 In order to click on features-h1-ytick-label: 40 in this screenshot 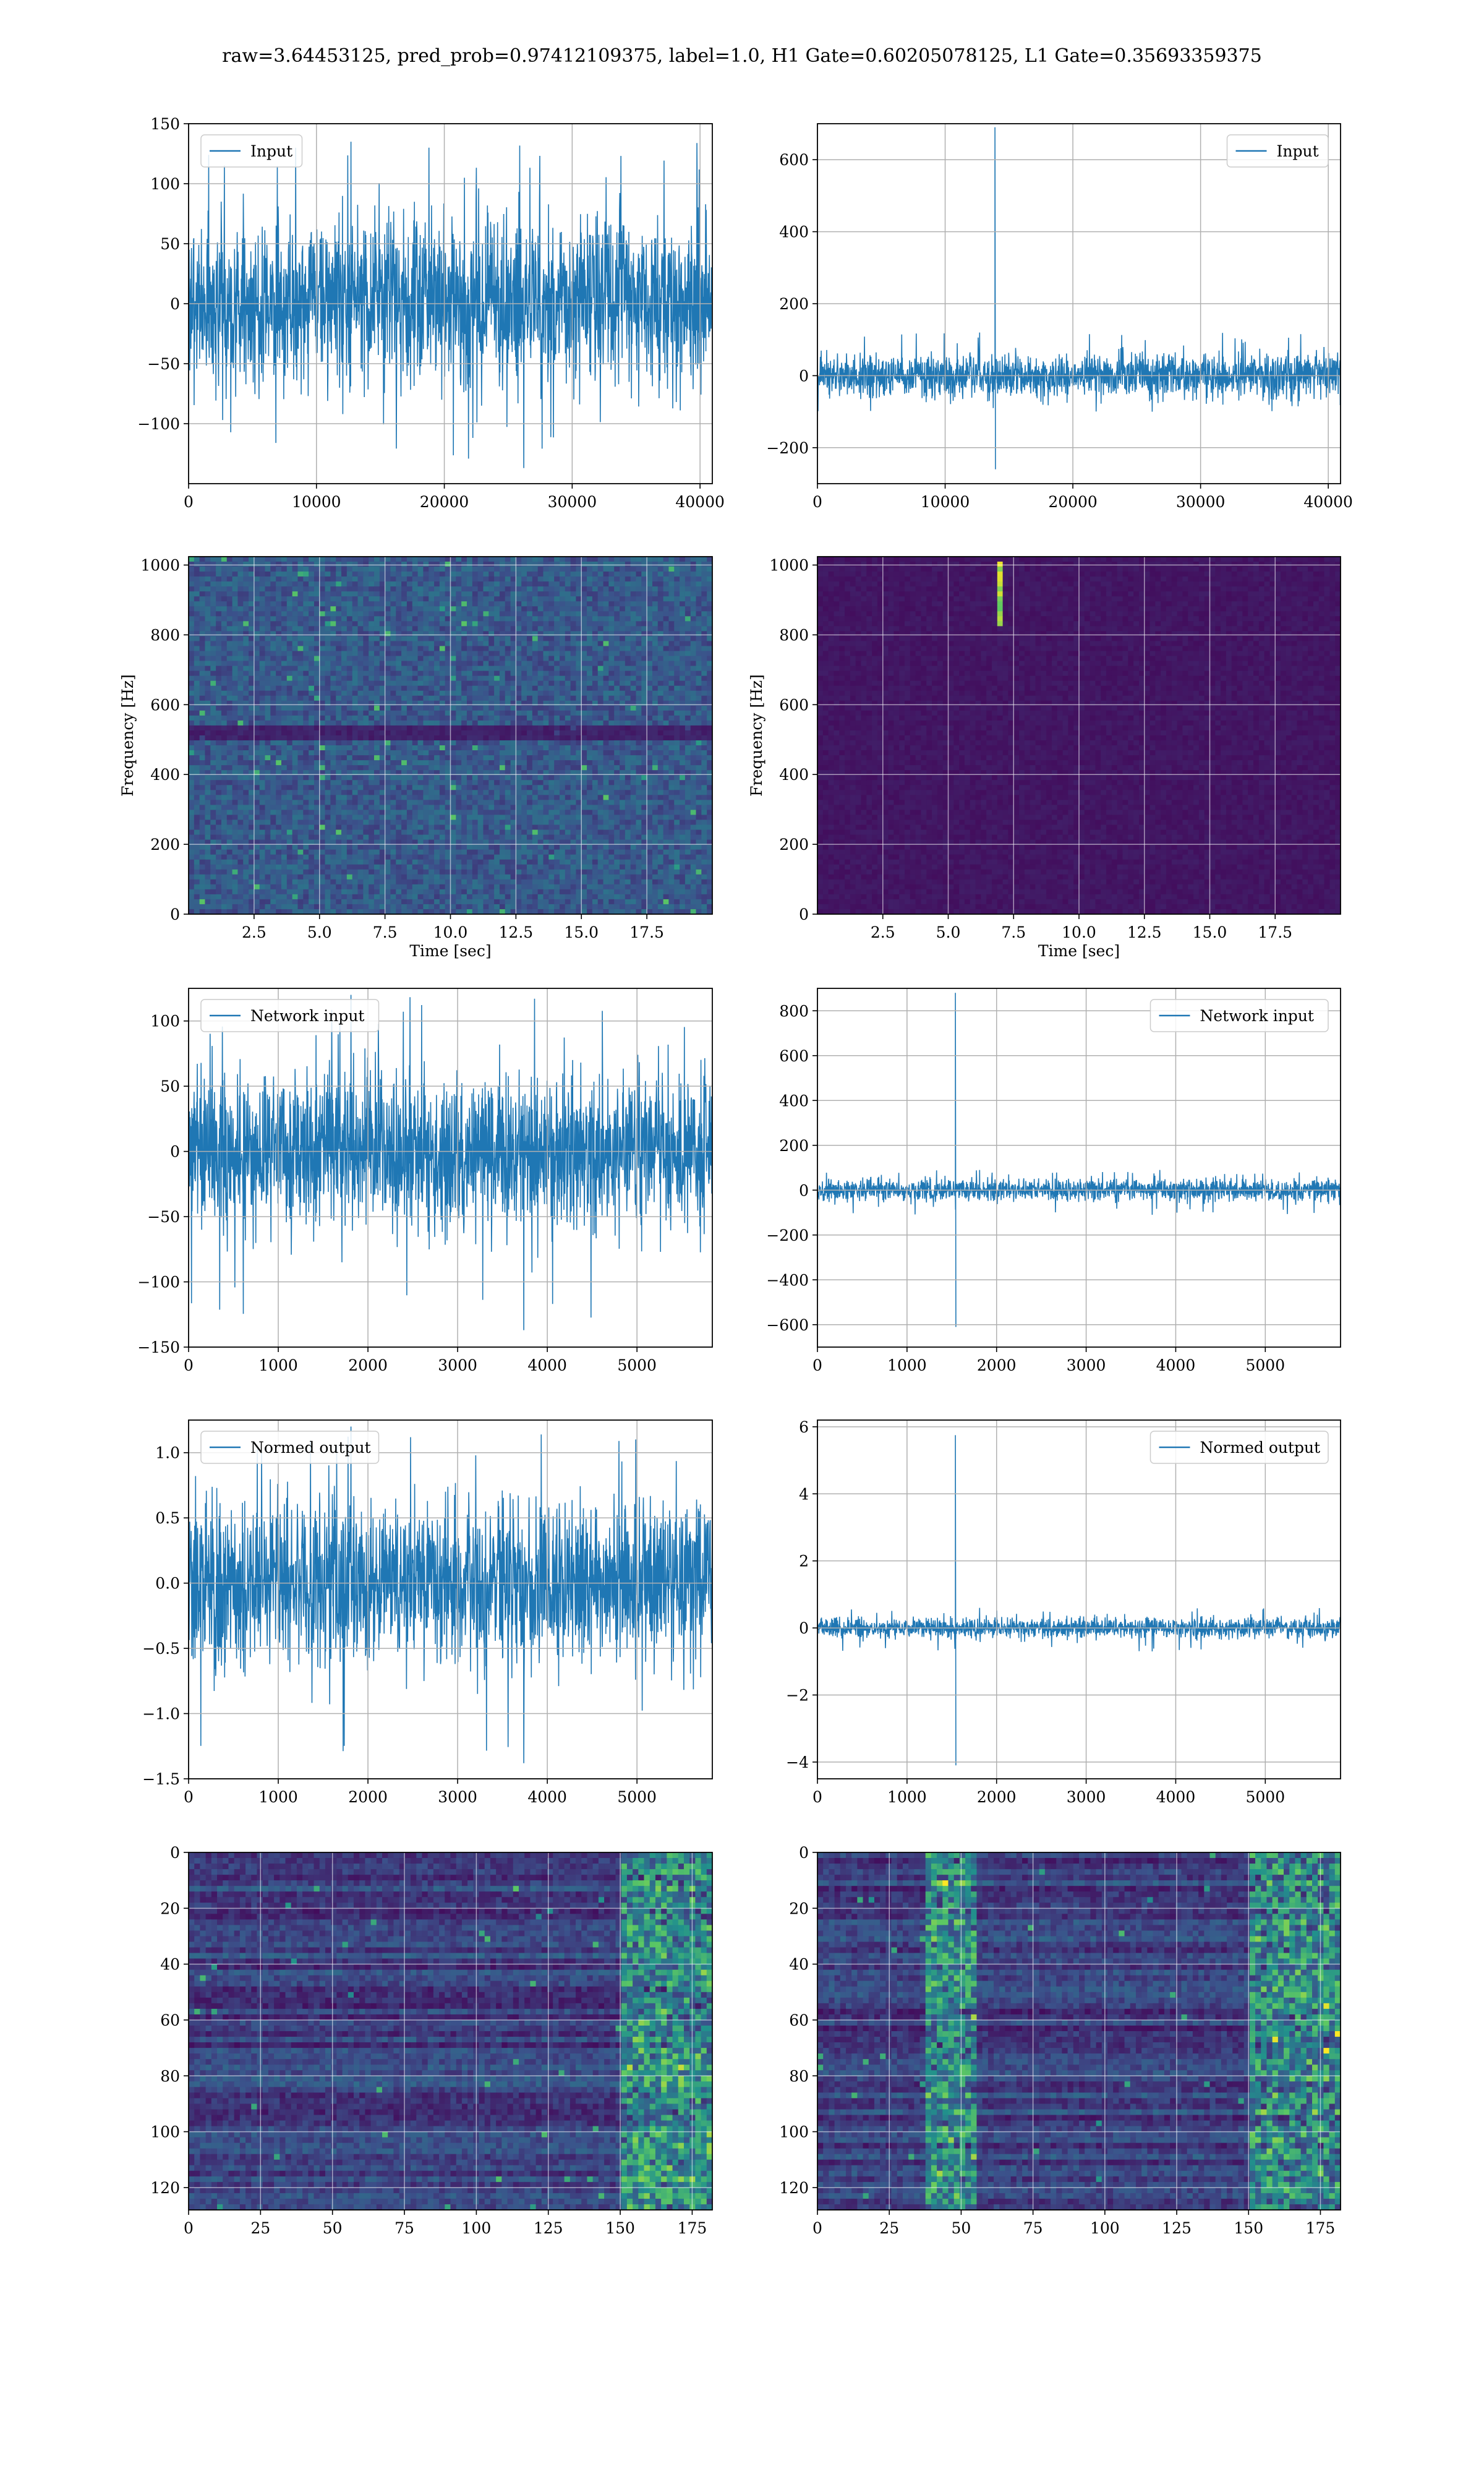, I will do `click(170, 1965)`.